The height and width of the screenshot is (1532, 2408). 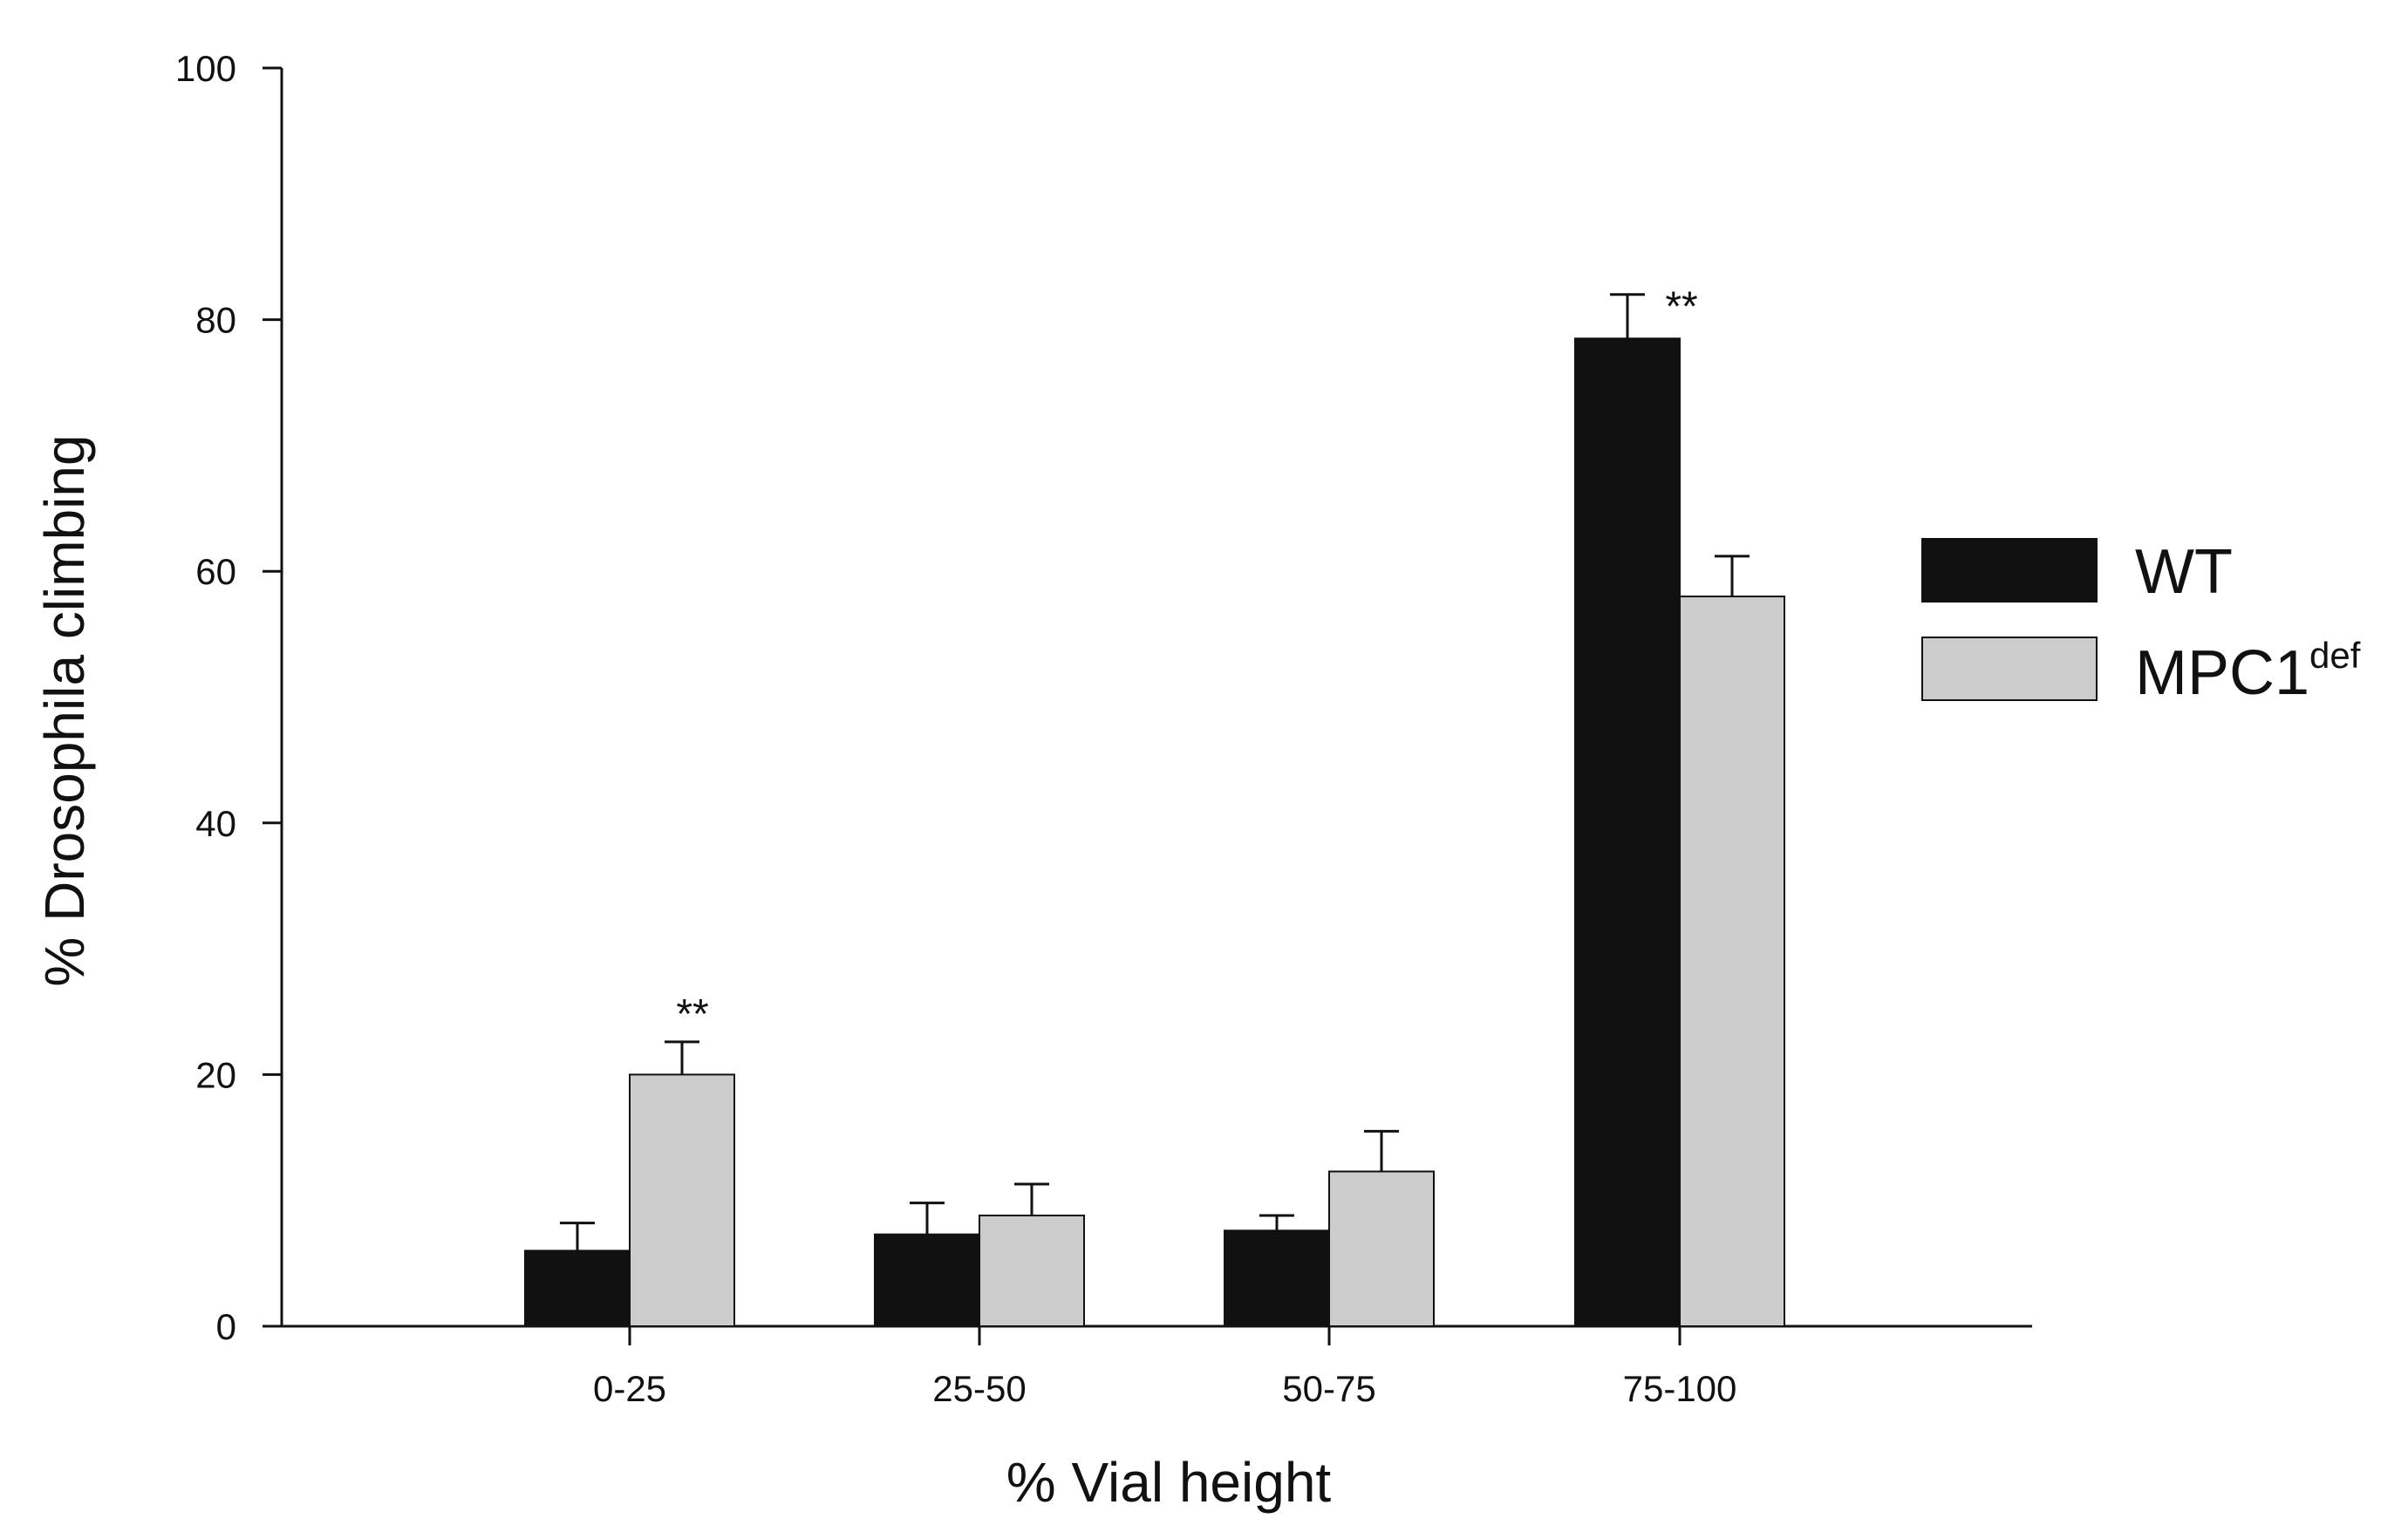 I want to click on legend-label-main: MPC1, so click(x=2222, y=673).